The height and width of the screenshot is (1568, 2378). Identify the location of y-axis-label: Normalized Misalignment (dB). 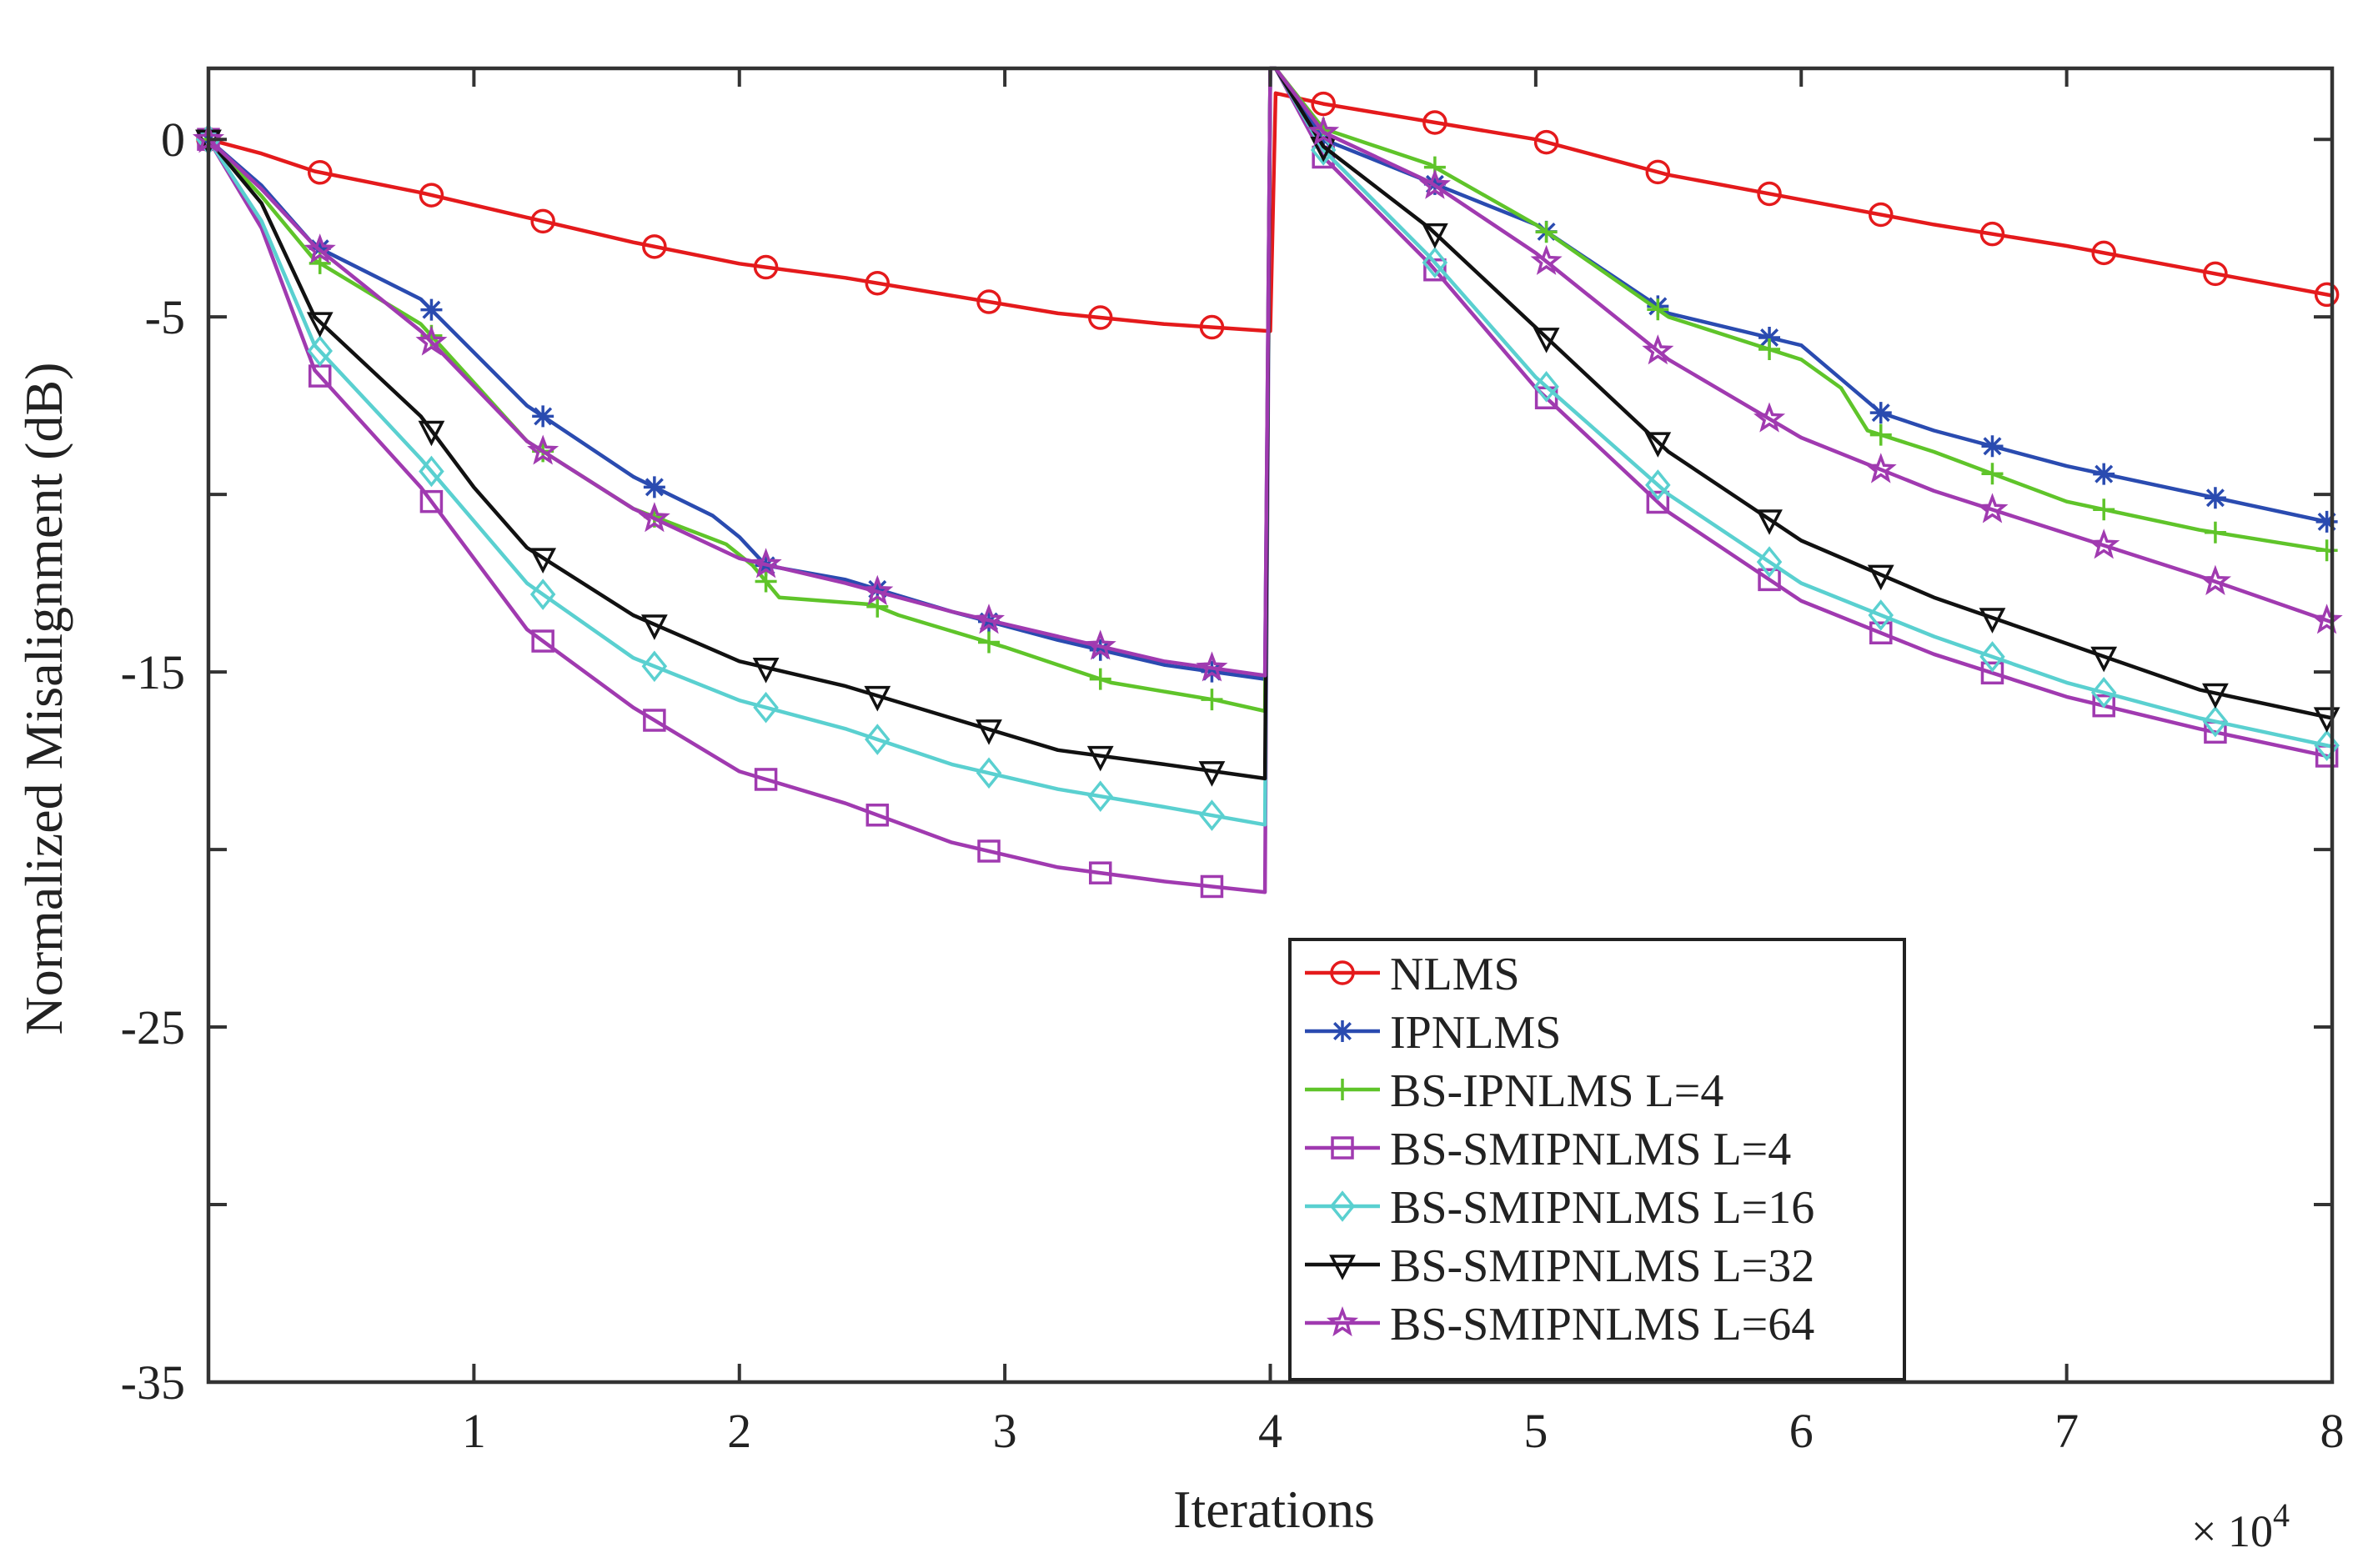
(43, 699).